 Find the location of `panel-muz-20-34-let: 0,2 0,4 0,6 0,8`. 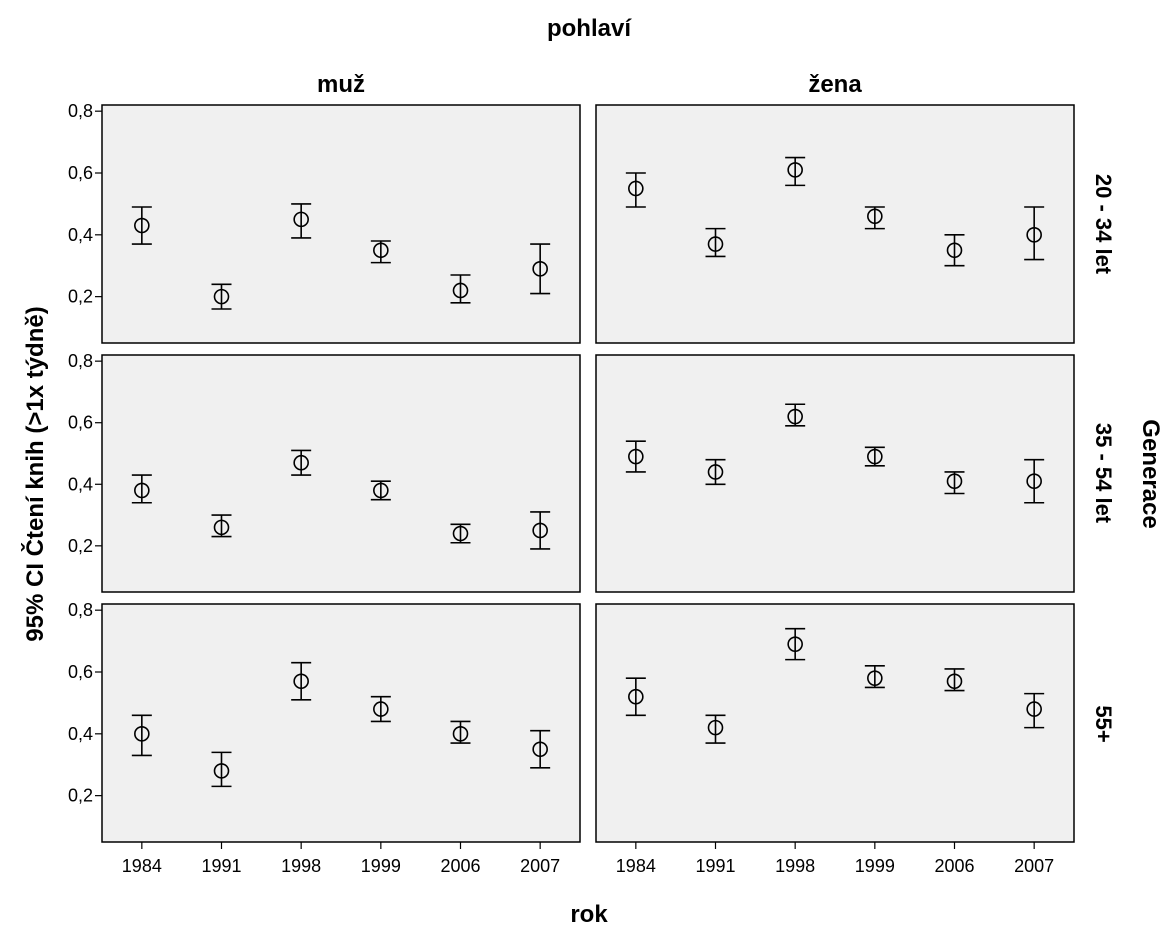

panel-muz-20-34-let: 0,2 0,4 0,6 0,8 is located at coordinates (324, 222).